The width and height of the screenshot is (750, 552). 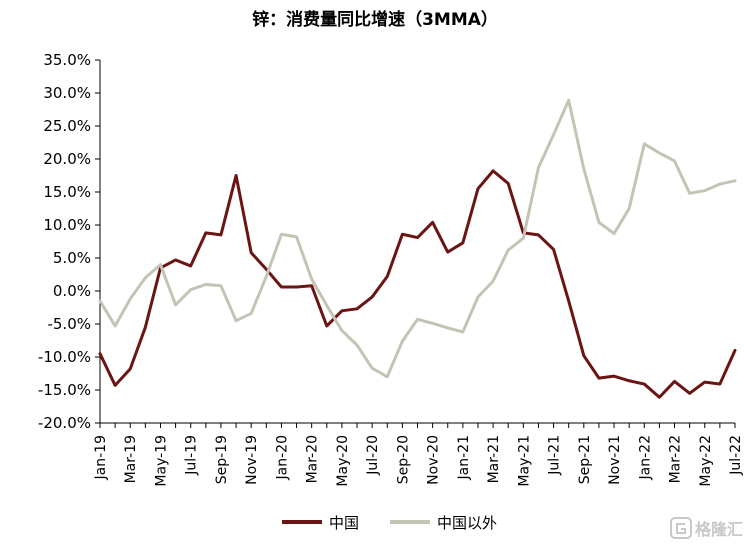 What do you see at coordinates (389, 523) in the screenshot?
I see `legend: 中国 中国以外` at bounding box center [389, 523].